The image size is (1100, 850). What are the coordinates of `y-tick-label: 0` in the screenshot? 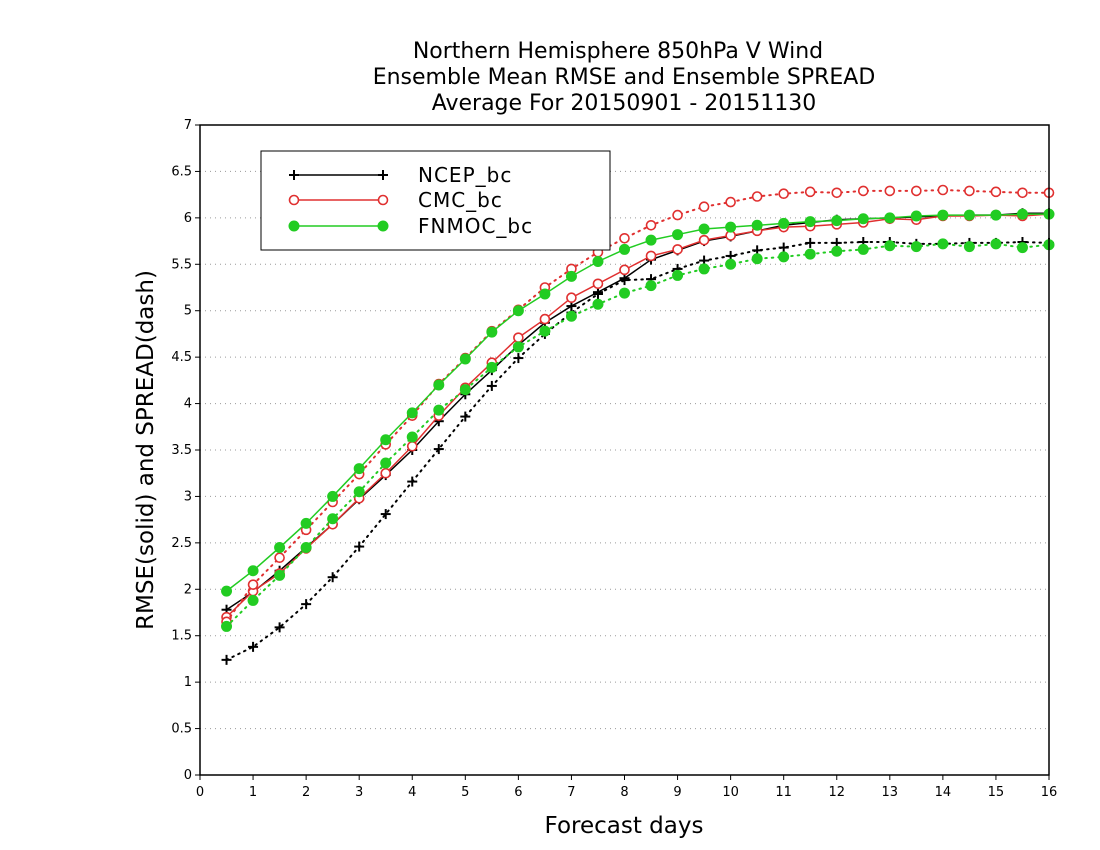 It's located at (188, 775).